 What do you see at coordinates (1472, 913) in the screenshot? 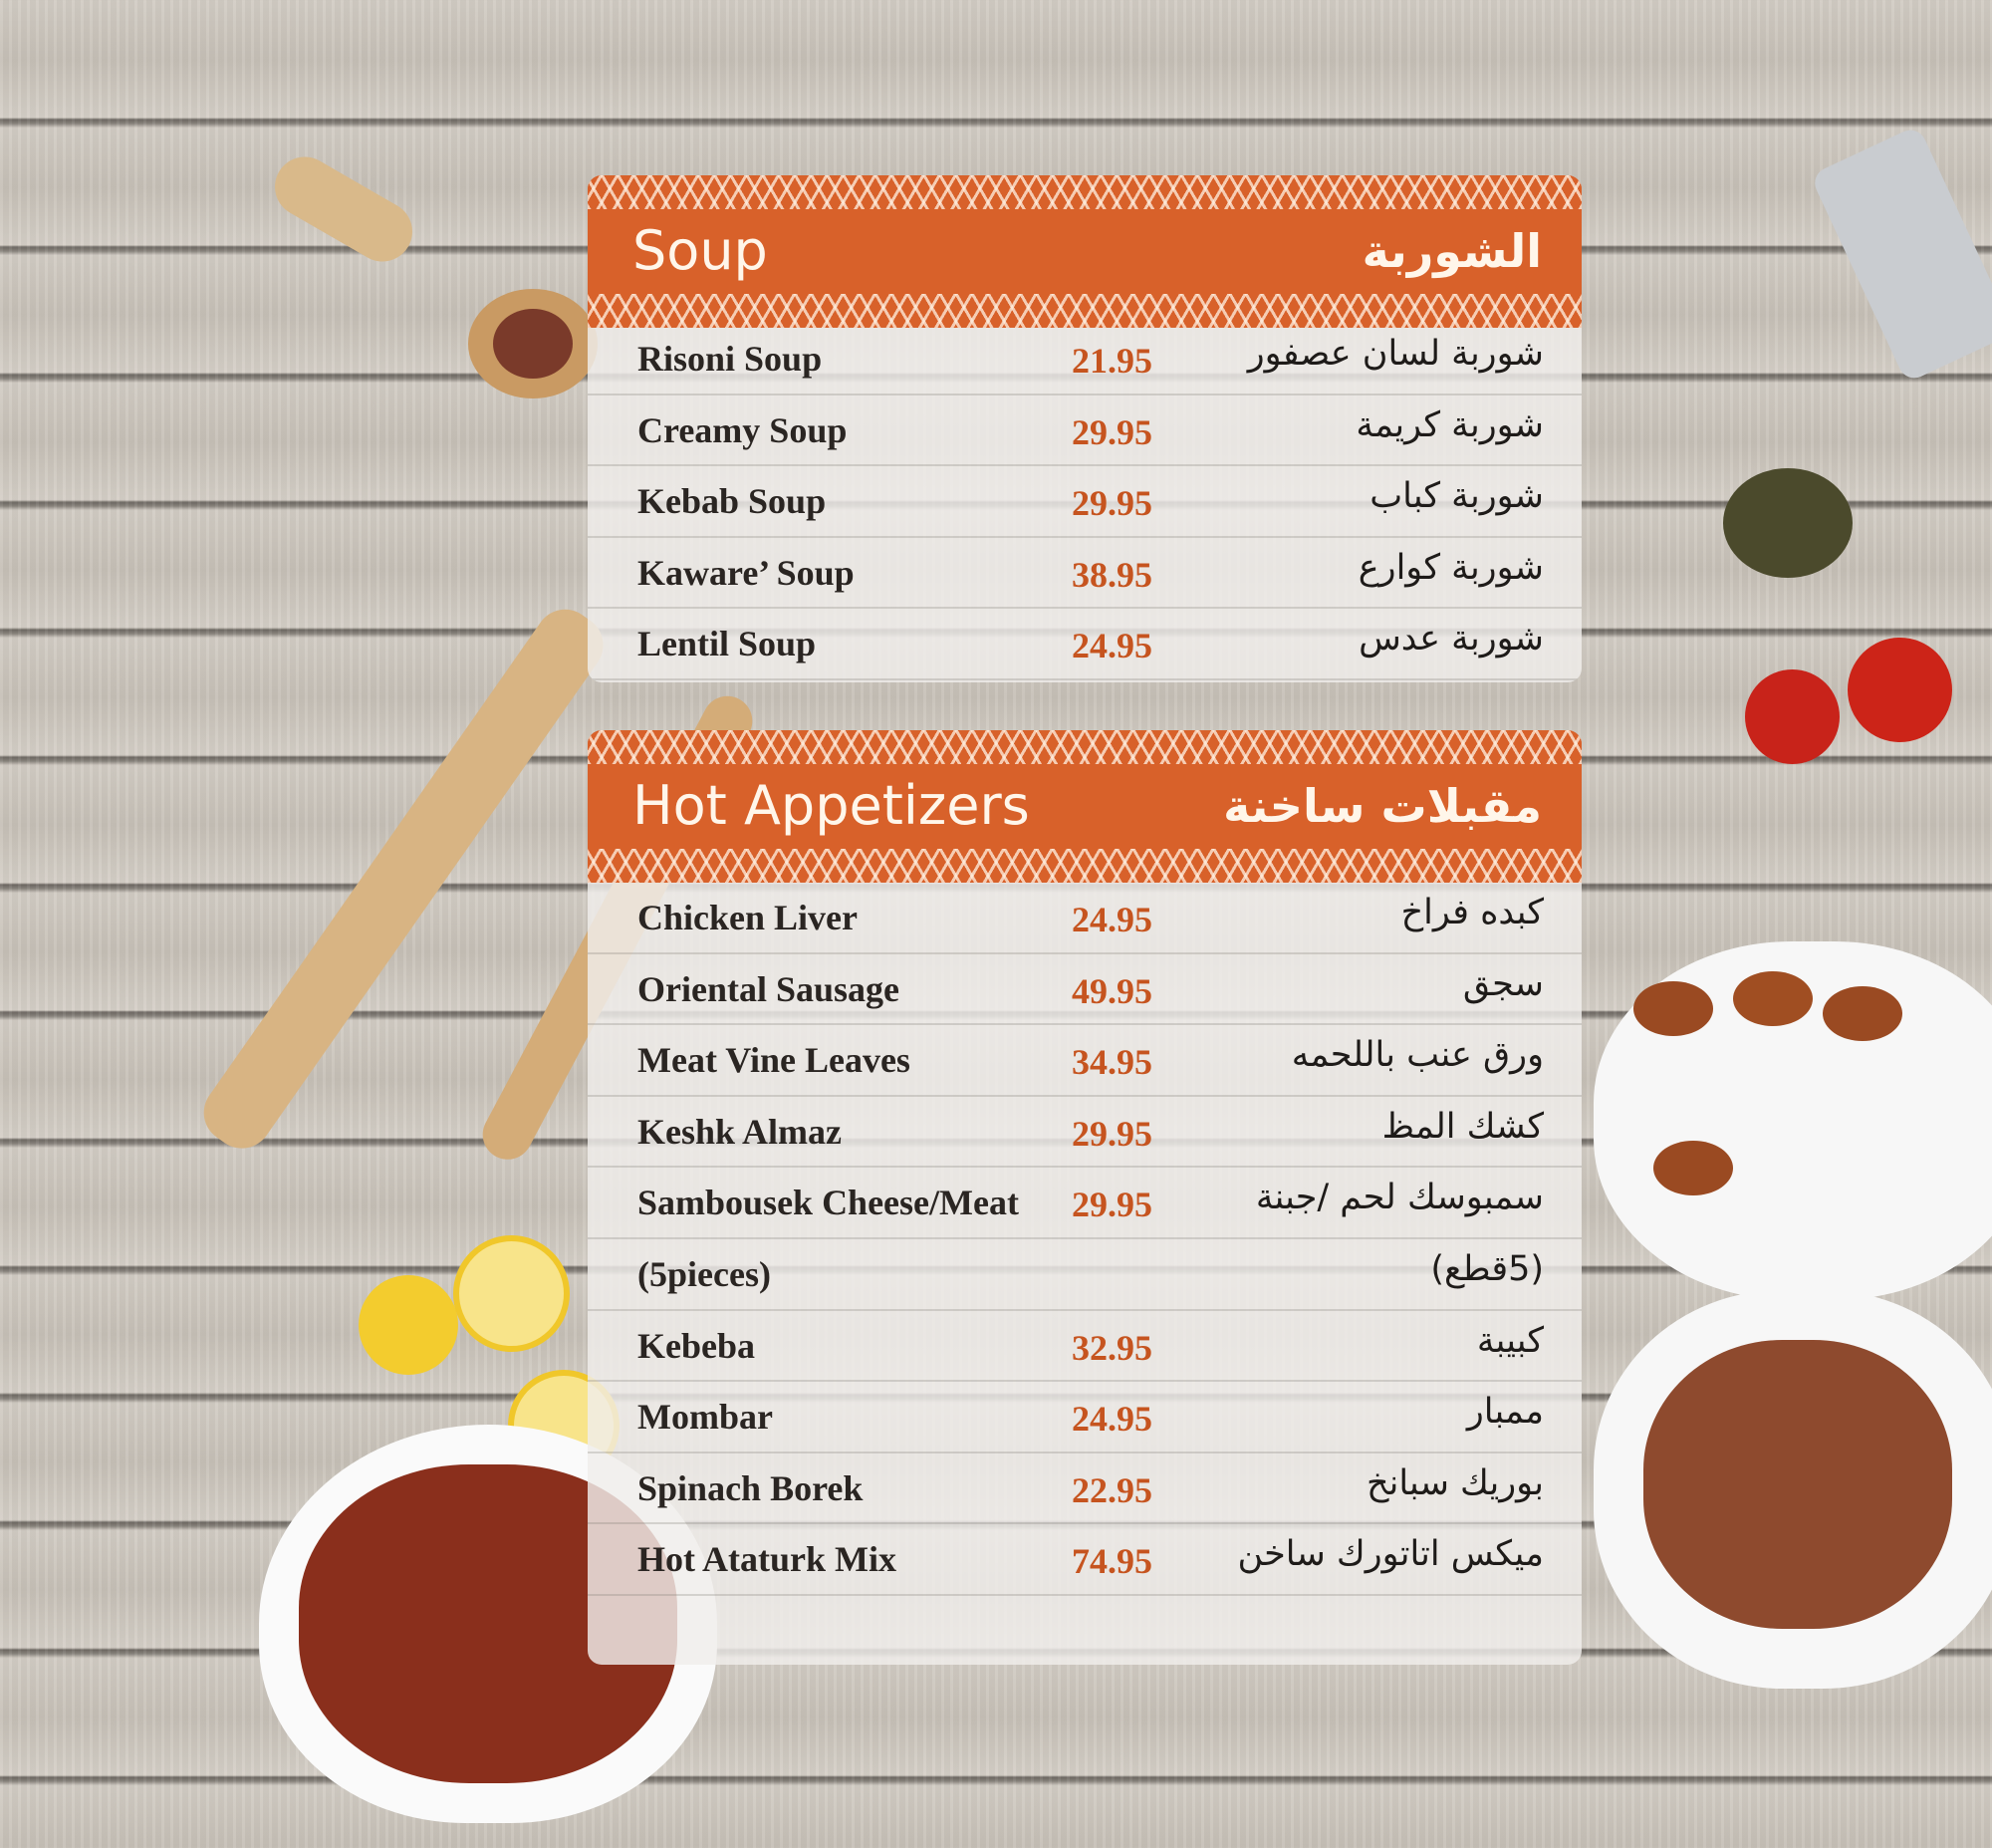
I see `item-name-ar: كبده فراخ` at bounding box center [1472, 913].